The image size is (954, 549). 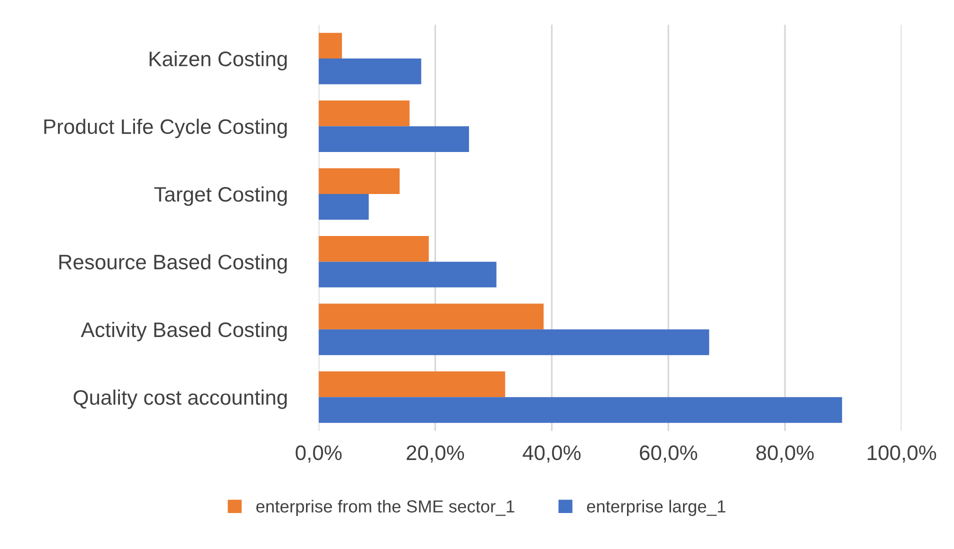 I want to click on y-tick-label: Target Costing, so click(x=220, y=196).